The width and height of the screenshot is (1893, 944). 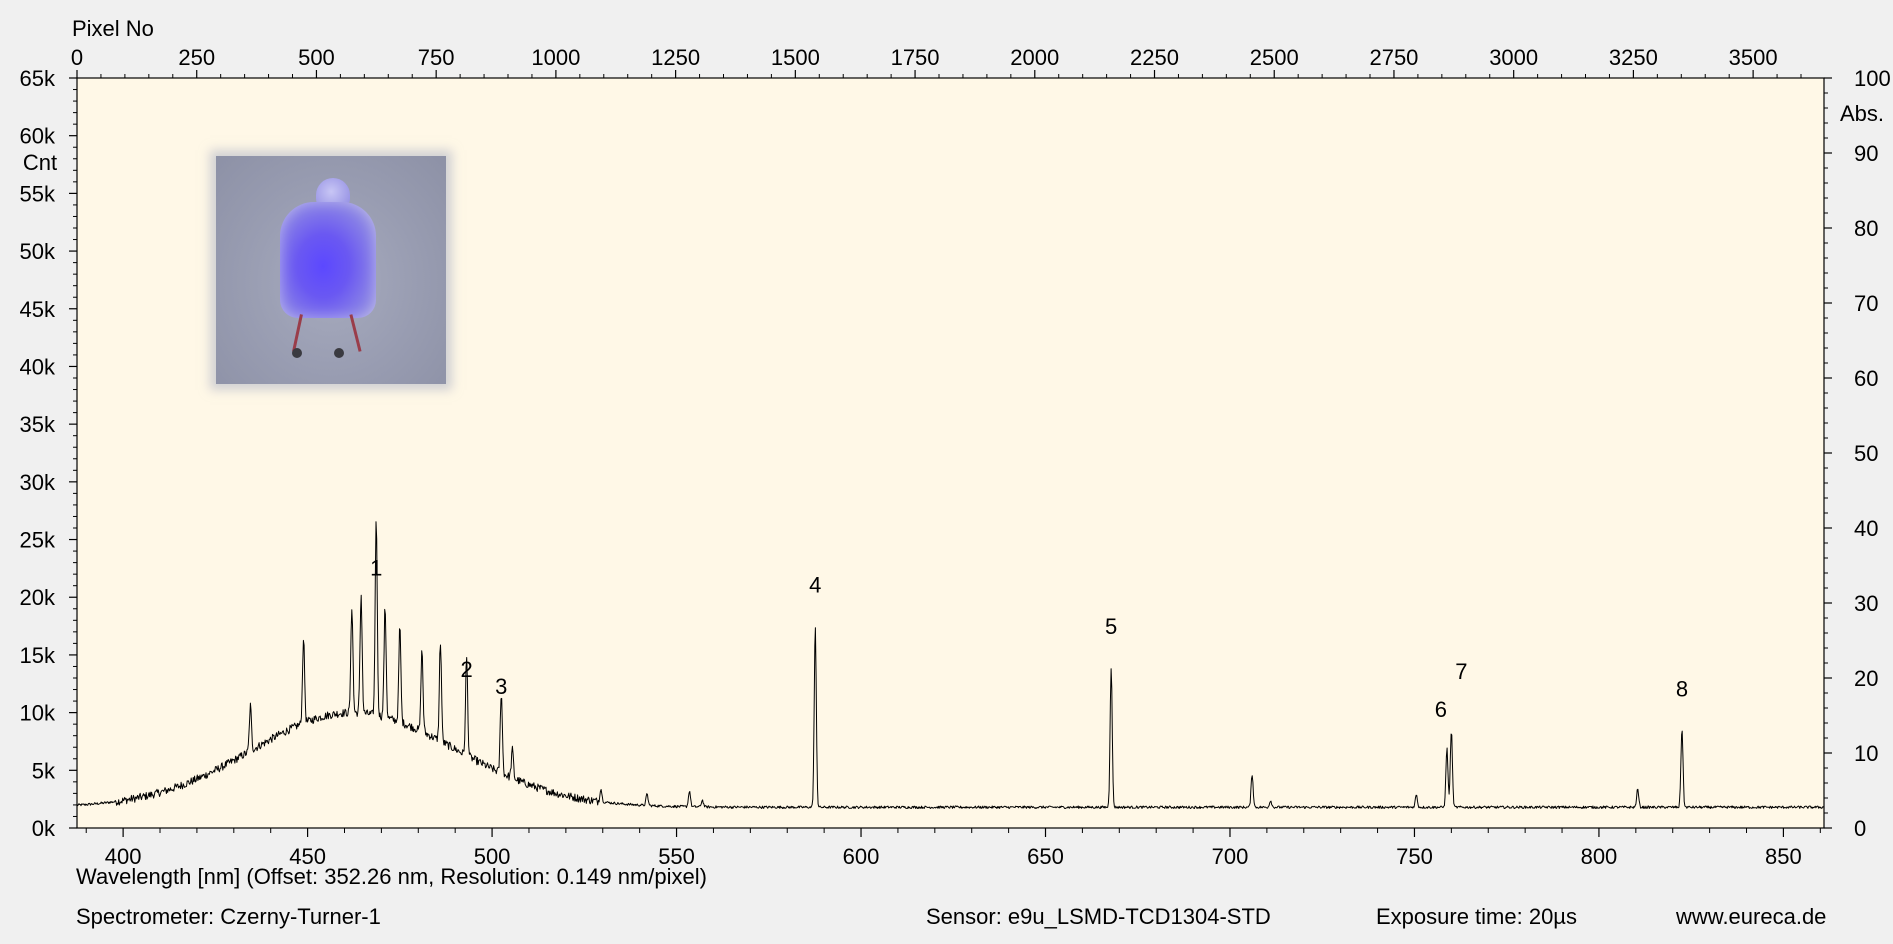 I want to click on top-tick-label: 2250, so click(x=1154, y=57).